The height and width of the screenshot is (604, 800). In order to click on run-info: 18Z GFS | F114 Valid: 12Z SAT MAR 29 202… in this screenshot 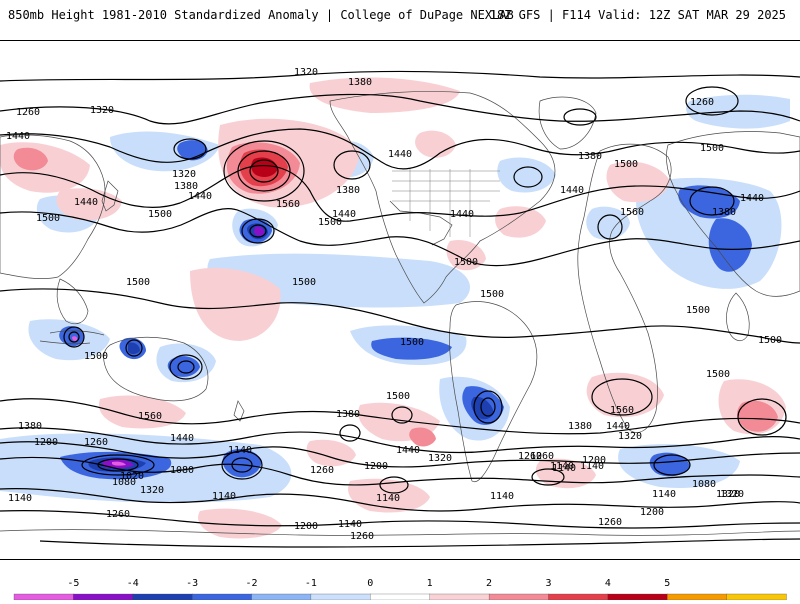, I will do `click(637, 15)`.